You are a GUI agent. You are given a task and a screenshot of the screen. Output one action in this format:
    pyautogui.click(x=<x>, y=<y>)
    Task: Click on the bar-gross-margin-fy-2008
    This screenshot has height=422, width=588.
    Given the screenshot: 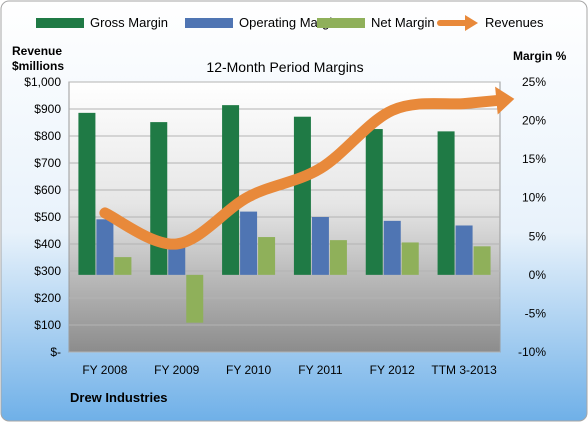 What is the action you would take?
    pyautogui.click(x=87, y=193)
    